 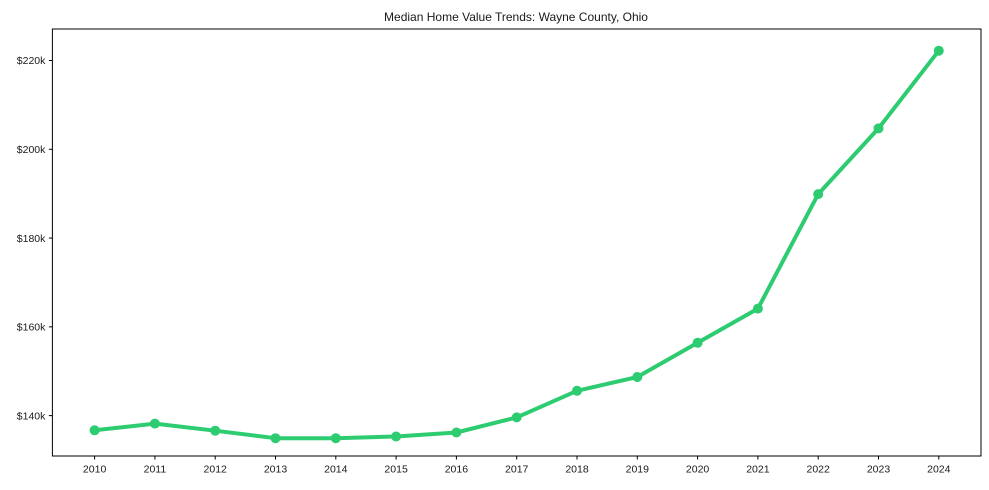 What do you see at coordinates (577, 470) in the screenshot?
I see `x-tick-label: 2018` at bounding box center [577, 470].